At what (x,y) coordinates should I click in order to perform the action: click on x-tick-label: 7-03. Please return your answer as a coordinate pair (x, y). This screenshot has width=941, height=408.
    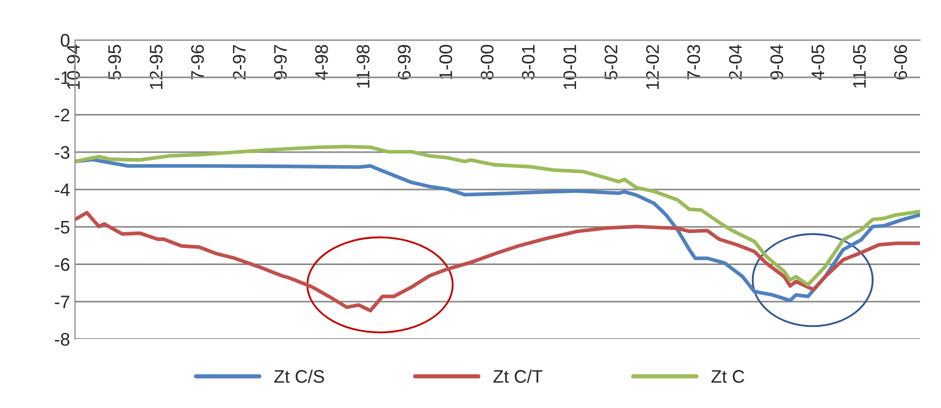
    Looking at the image, I should click on (693, 62).